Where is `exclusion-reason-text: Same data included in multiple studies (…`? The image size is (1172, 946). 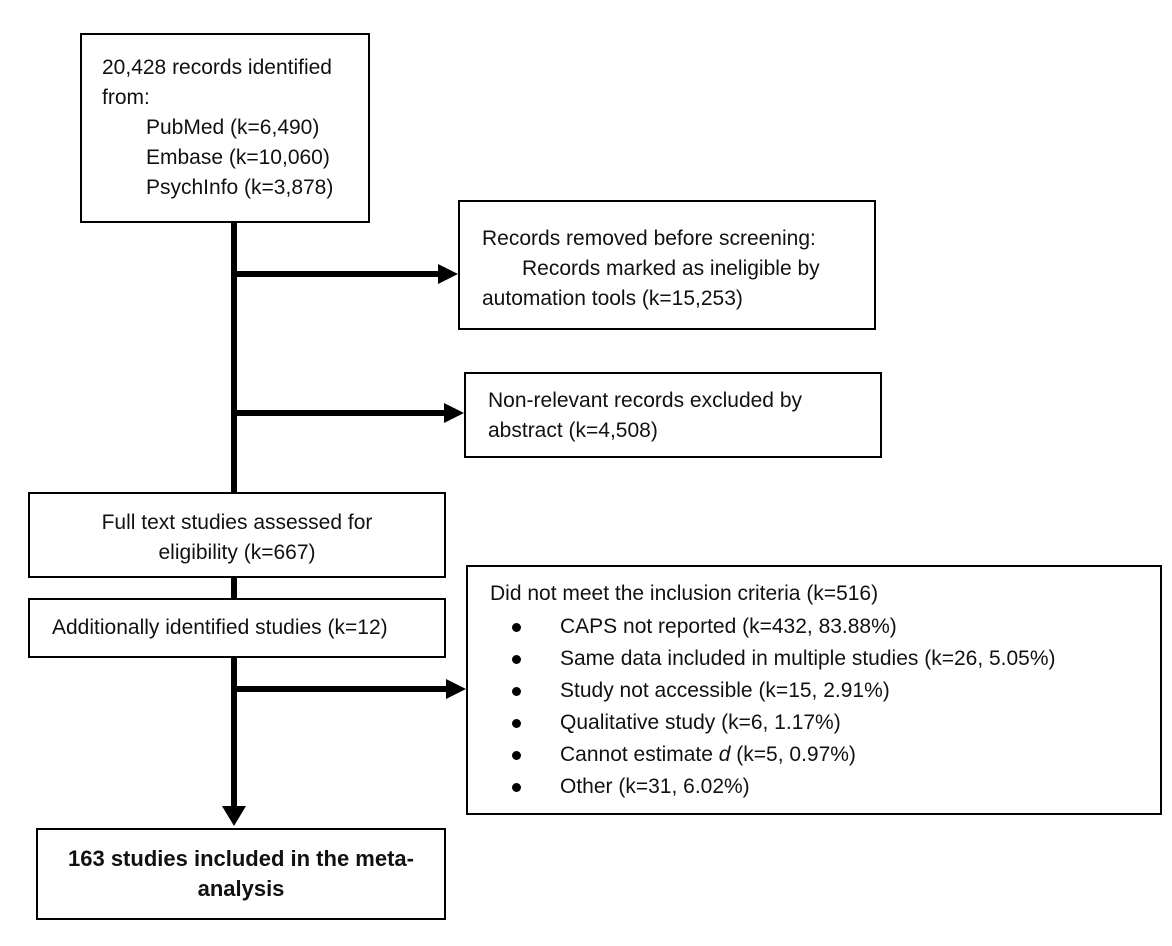
exclusion-reason-text: Same data included in multiple studies (… is located at coordinates (808, 658).